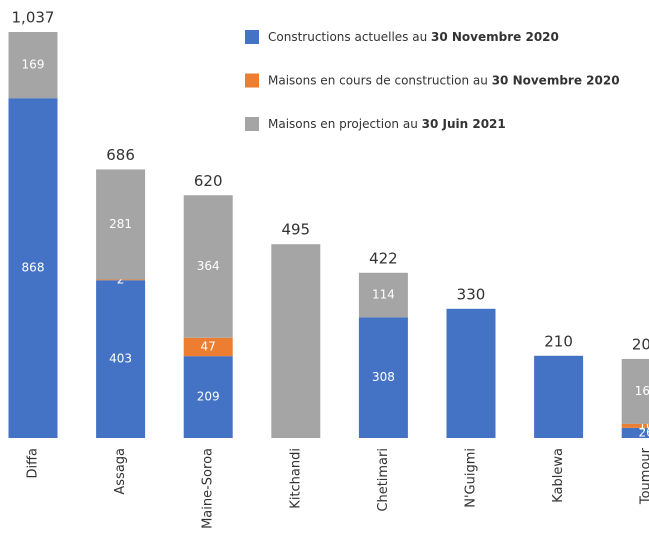  I want to click on total-label: 620, so click(208, 181).